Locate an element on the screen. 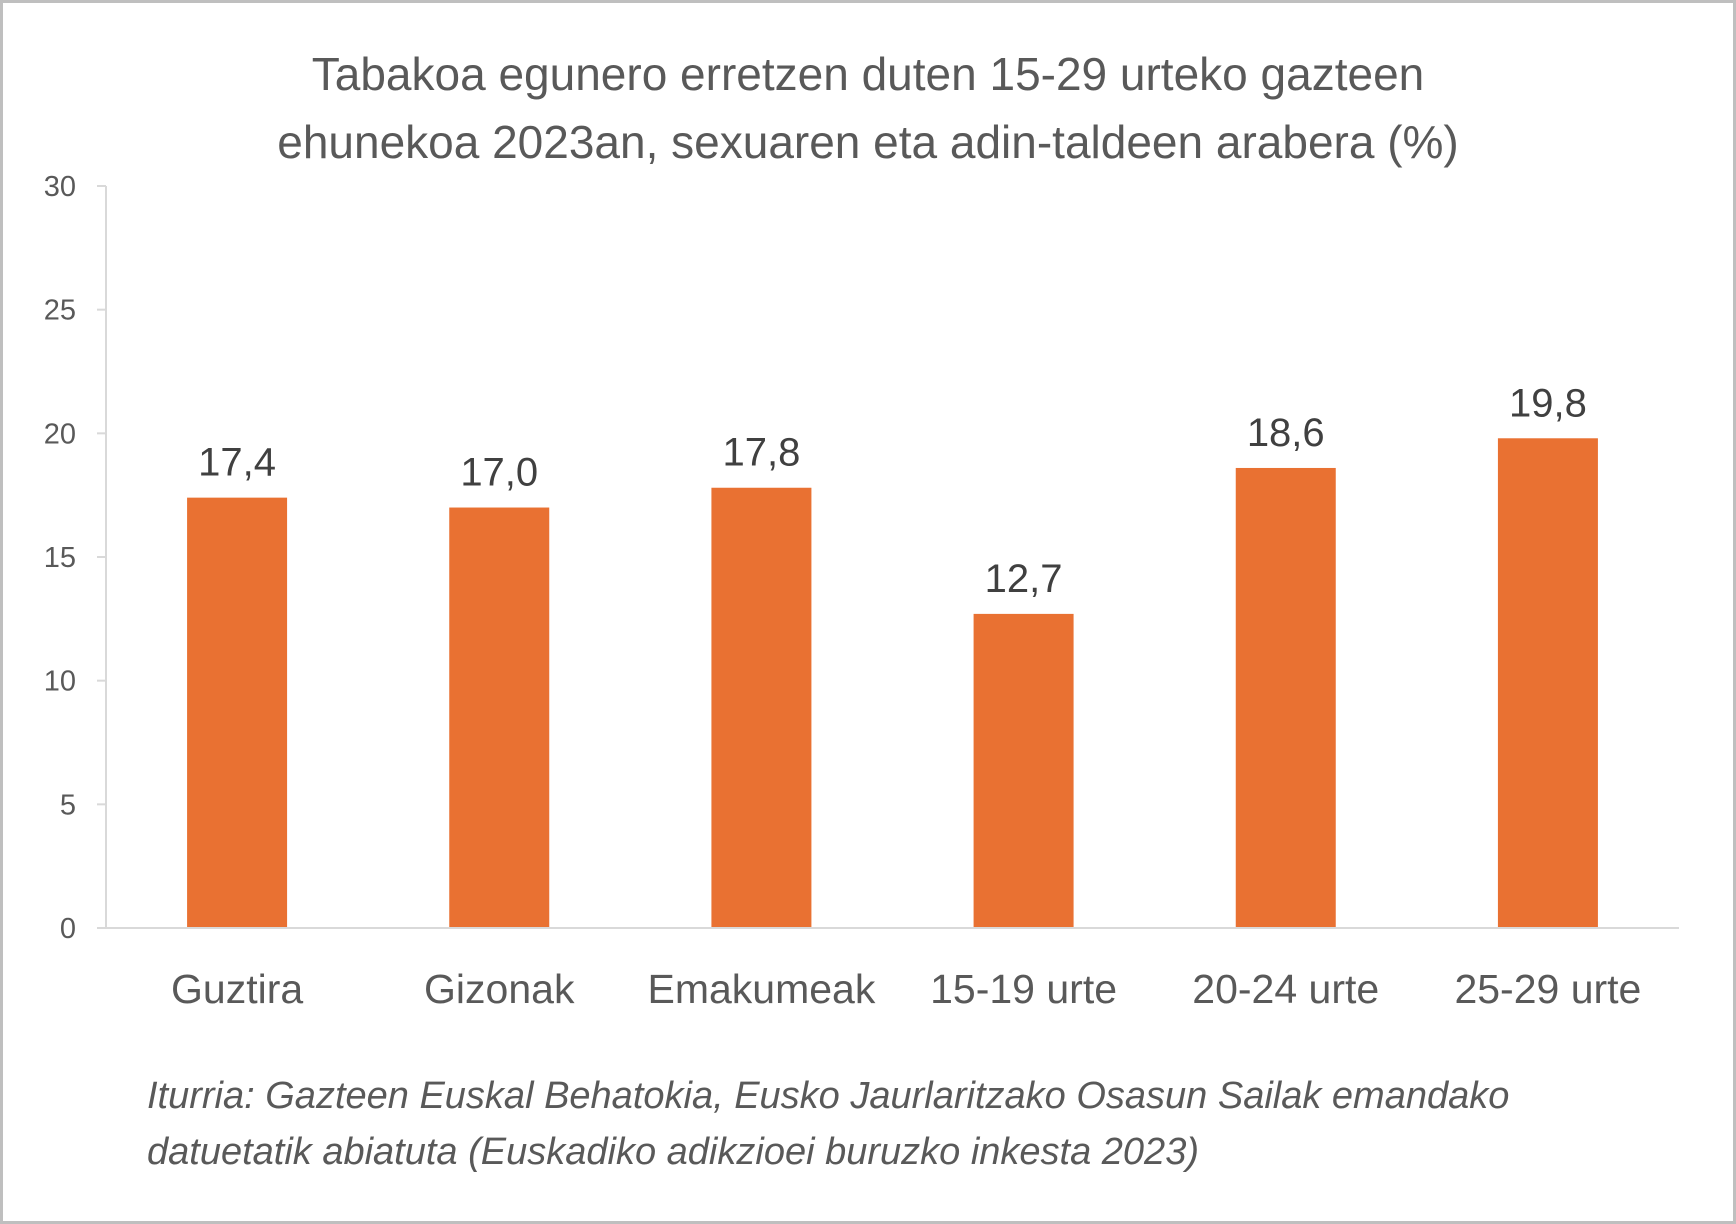 This screenshot has width=1736, height=1224. data-label: 17,4 is located at coordinates (237, 463).